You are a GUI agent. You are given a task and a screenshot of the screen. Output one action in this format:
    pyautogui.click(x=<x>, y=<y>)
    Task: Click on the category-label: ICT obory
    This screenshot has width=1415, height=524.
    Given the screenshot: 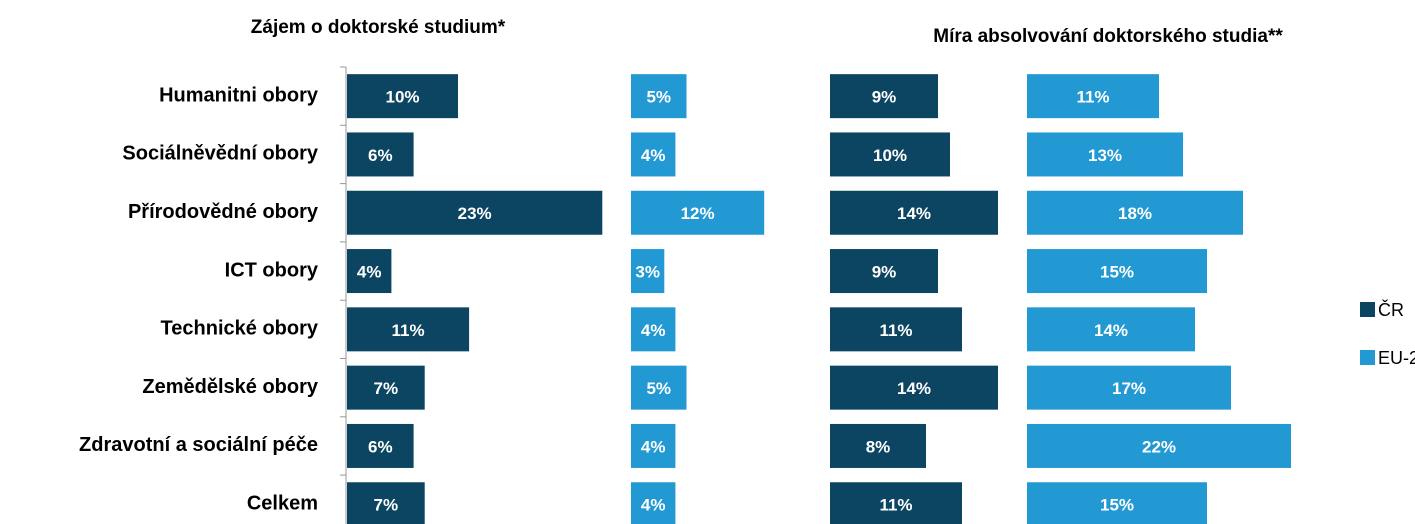 What is the action you would take?
    pyautogui.click(x=272, y=270)
    